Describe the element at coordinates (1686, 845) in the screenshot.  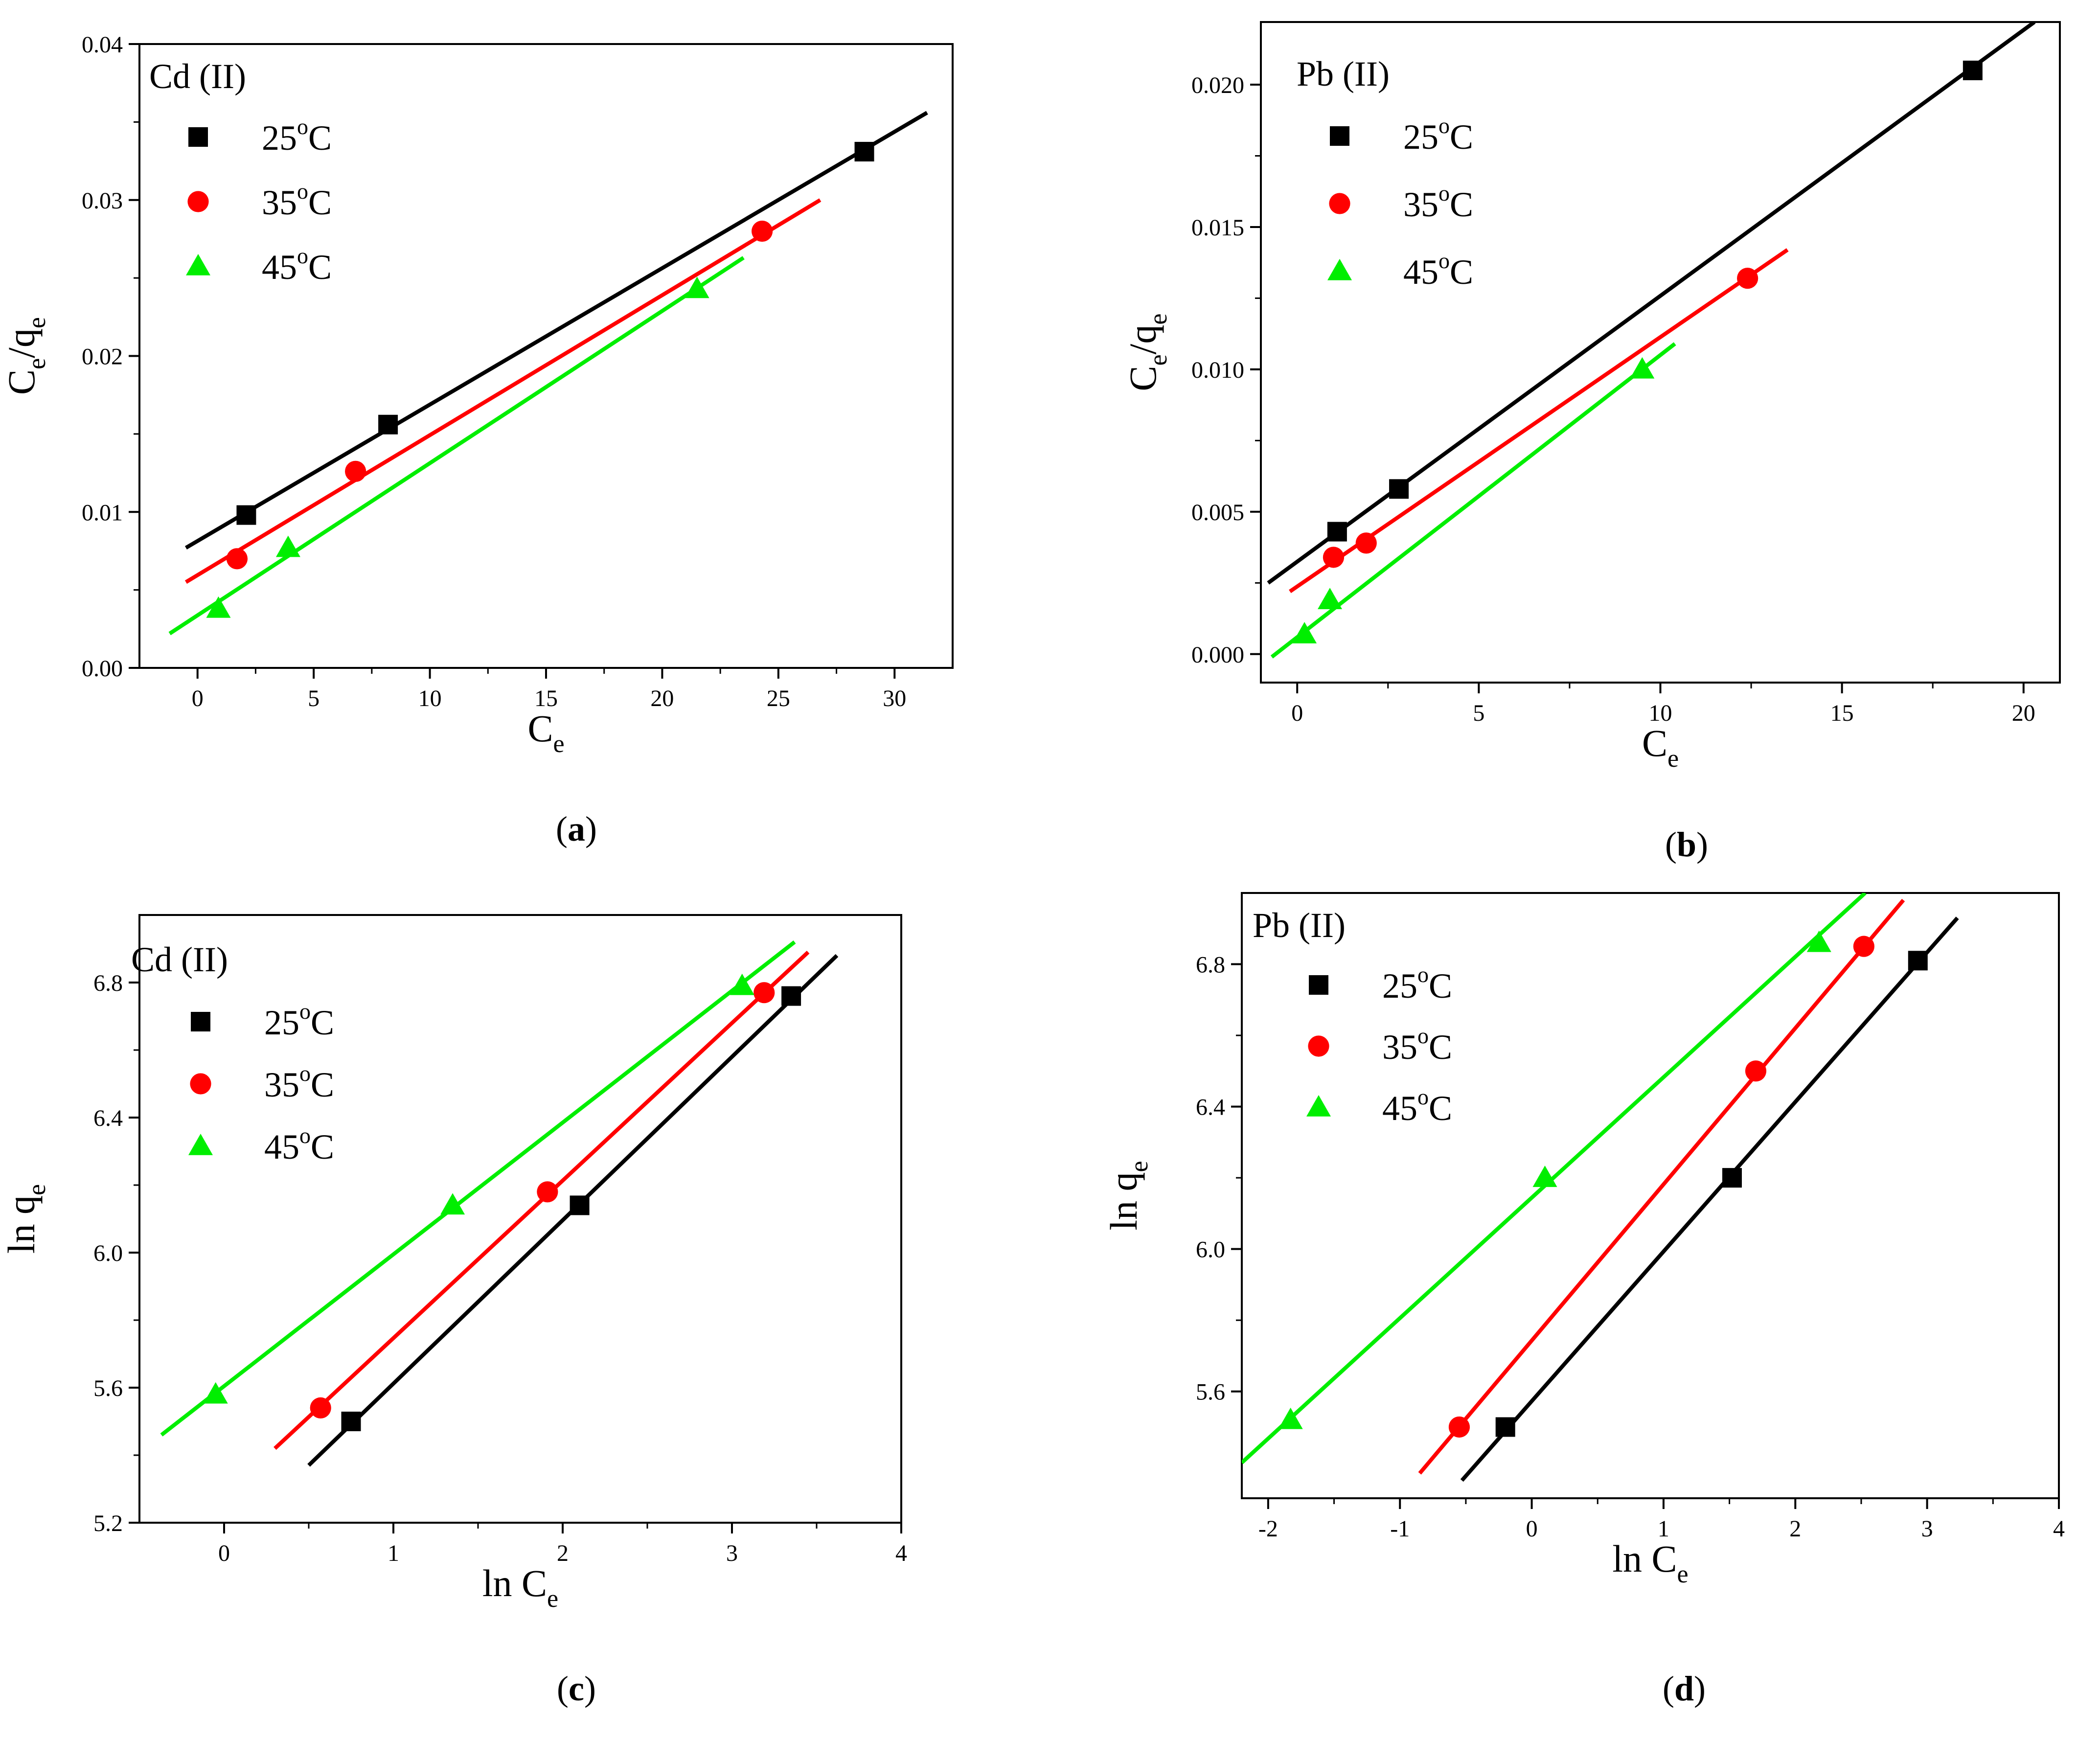
I see `panel-caption: (b)` at that location.